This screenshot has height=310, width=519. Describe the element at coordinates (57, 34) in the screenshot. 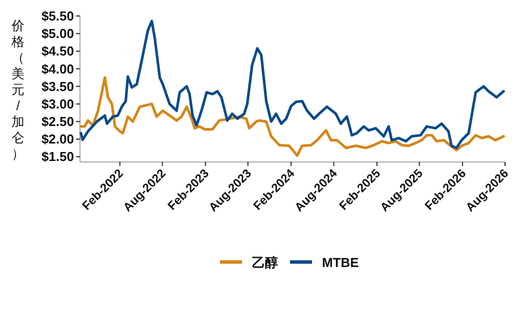

I see `y-tick-label: $5.00` at that location.